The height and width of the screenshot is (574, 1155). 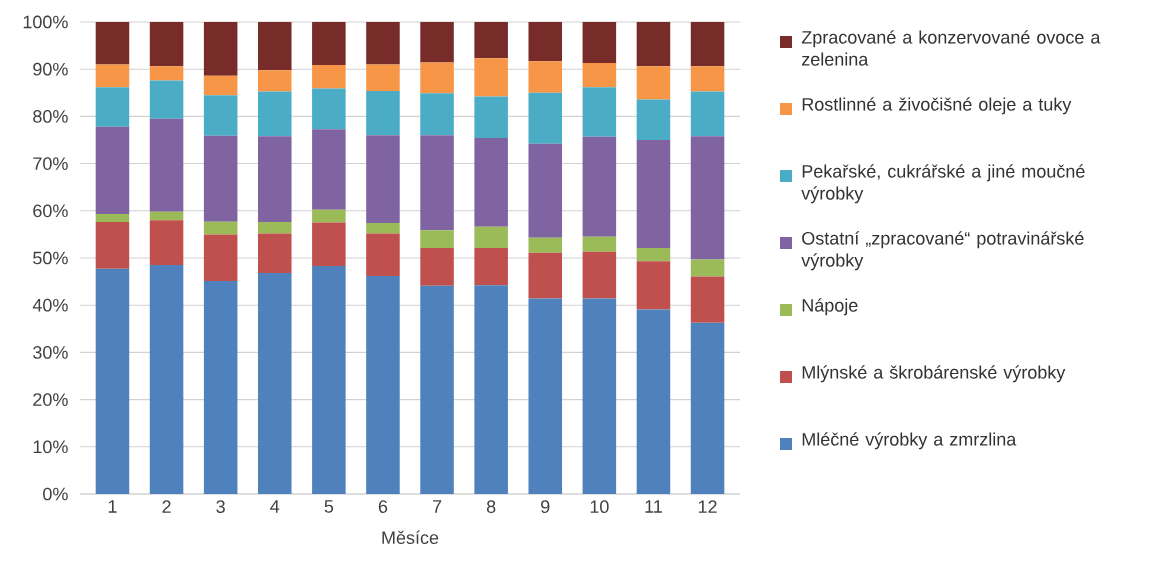 What do you see at coordinates (50, 352) in the screenshot?
I see `y-tick-label: 30%` at bounding box center [50, 352].